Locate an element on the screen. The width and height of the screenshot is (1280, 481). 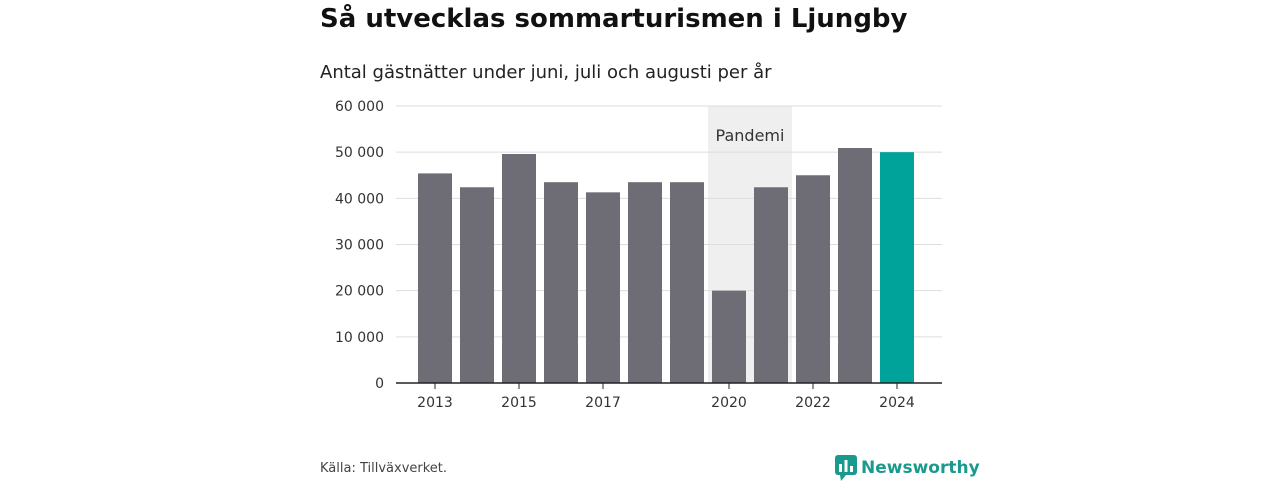
y-tick-label: 50 000 is located at coordinates (359, 153).